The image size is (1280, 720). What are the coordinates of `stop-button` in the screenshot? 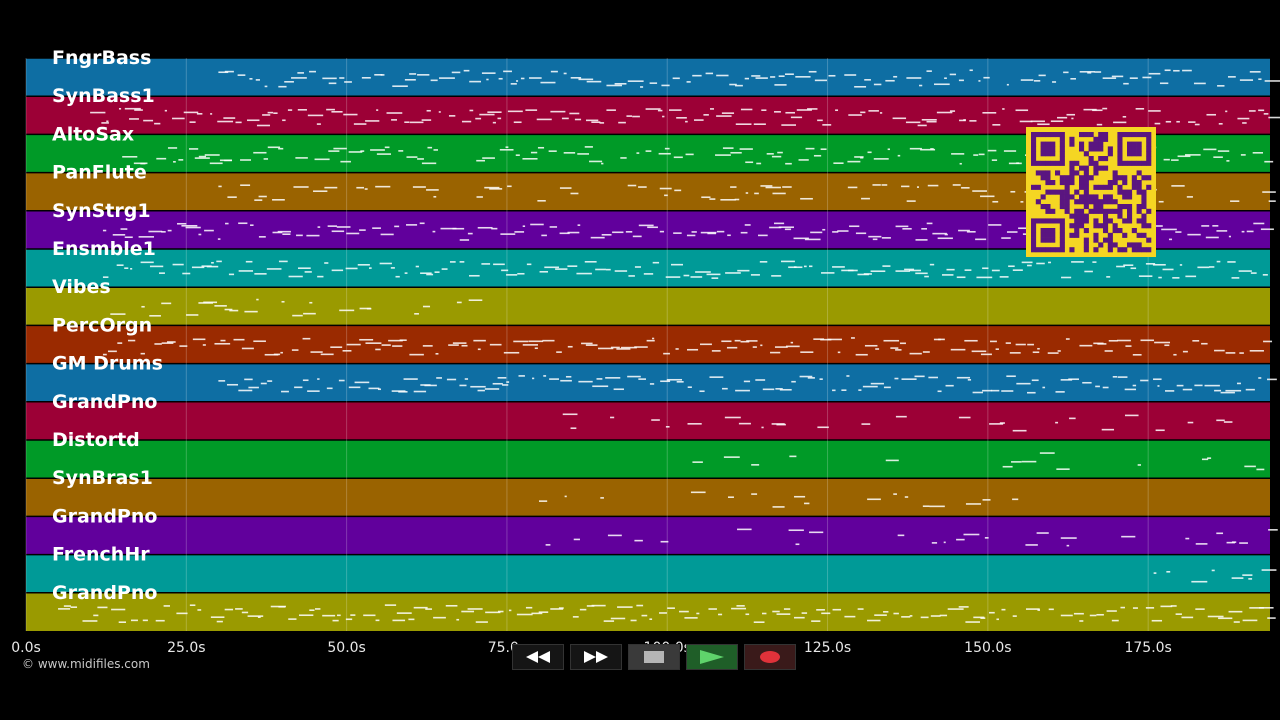 It's located at (654, 657).